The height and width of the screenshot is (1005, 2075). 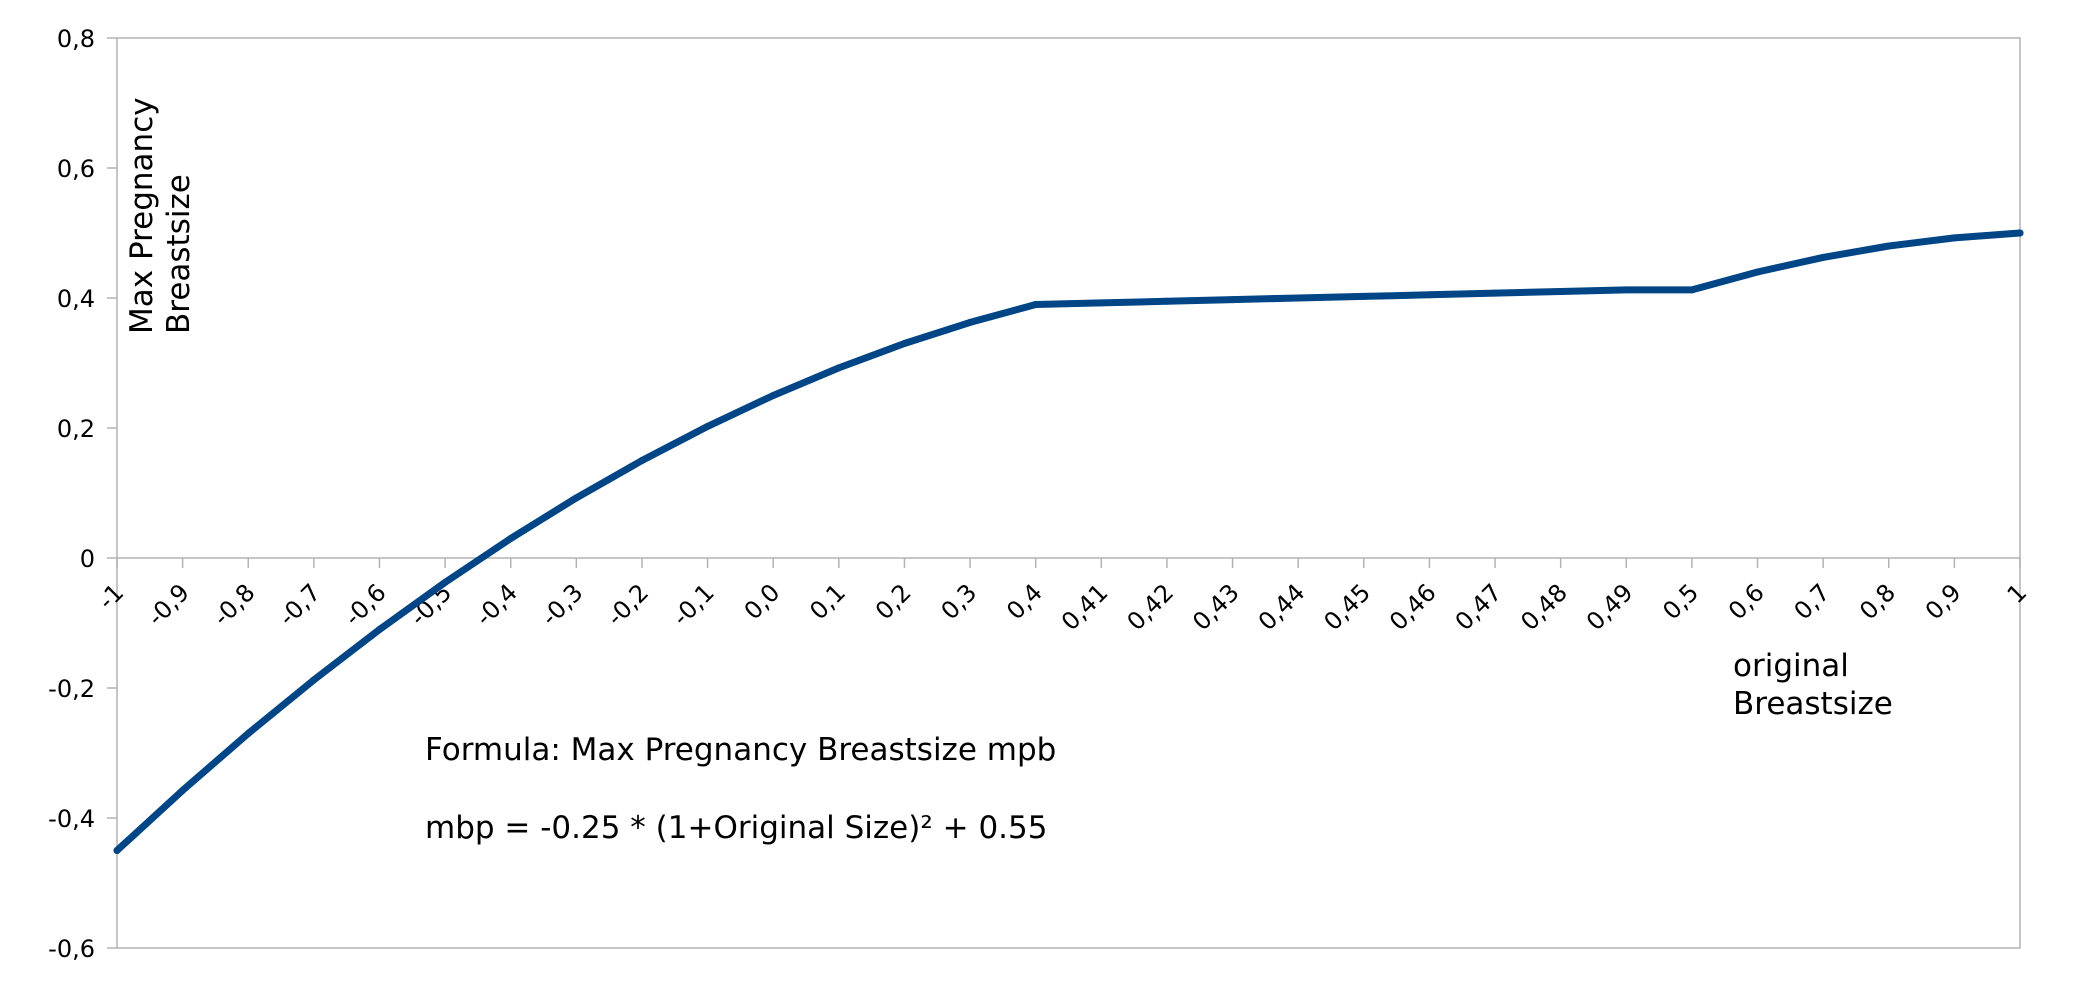 What do you see at coordinates (71, 949) in the screenshot?
I see `y-tick-label: -0,6` at bounding box center [71, 949].